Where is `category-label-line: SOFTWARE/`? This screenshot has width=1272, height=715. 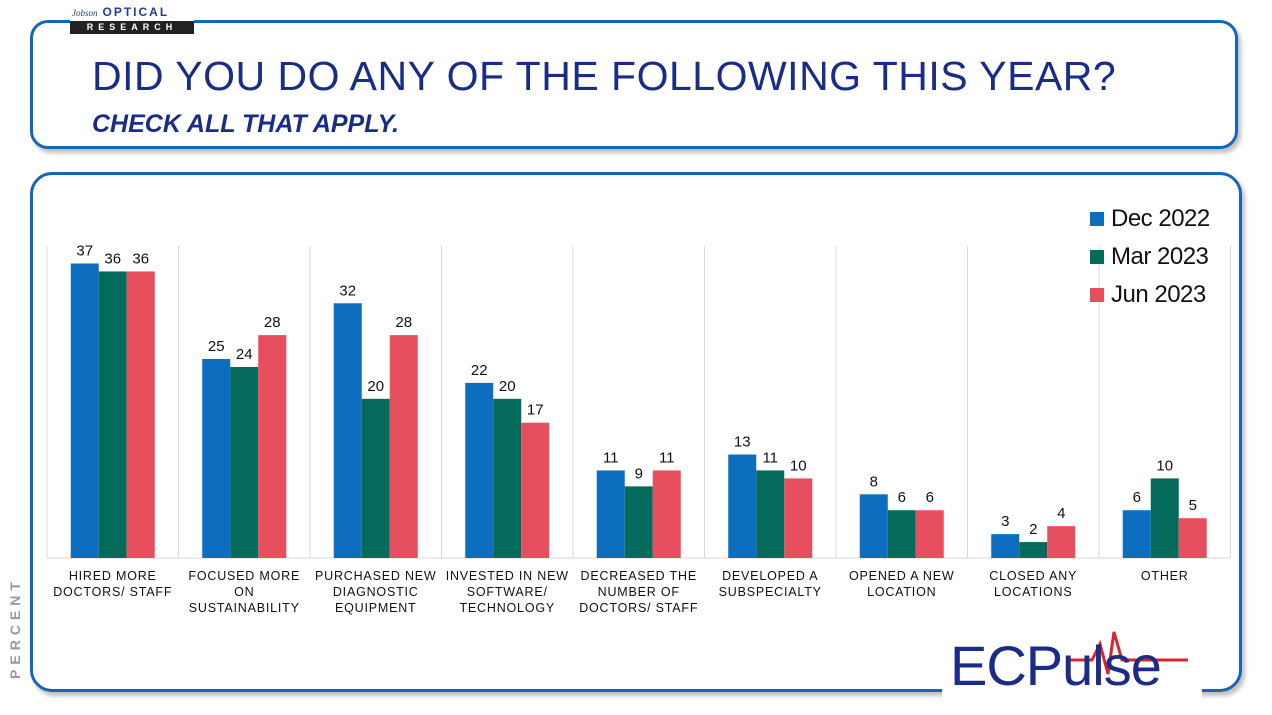
category-label-line: SOFTWARE/ is located at coordinates (507, 592).